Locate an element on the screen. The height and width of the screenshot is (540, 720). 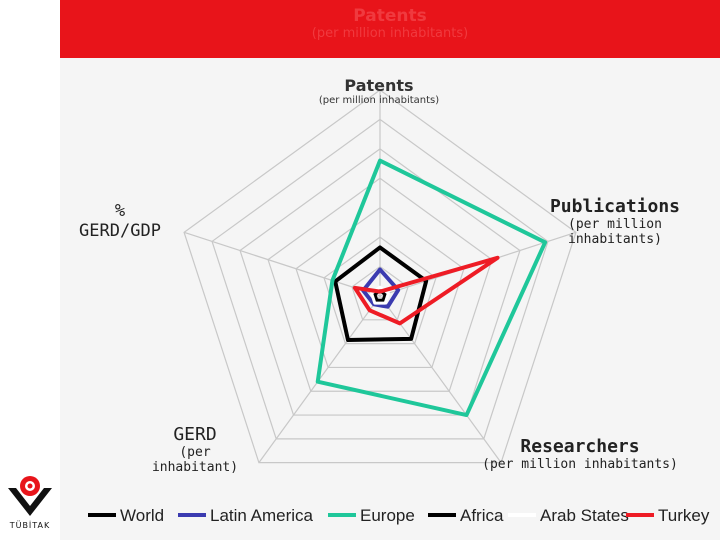
legend-item-turkey: Turkey is located at coordinates (668, 515).